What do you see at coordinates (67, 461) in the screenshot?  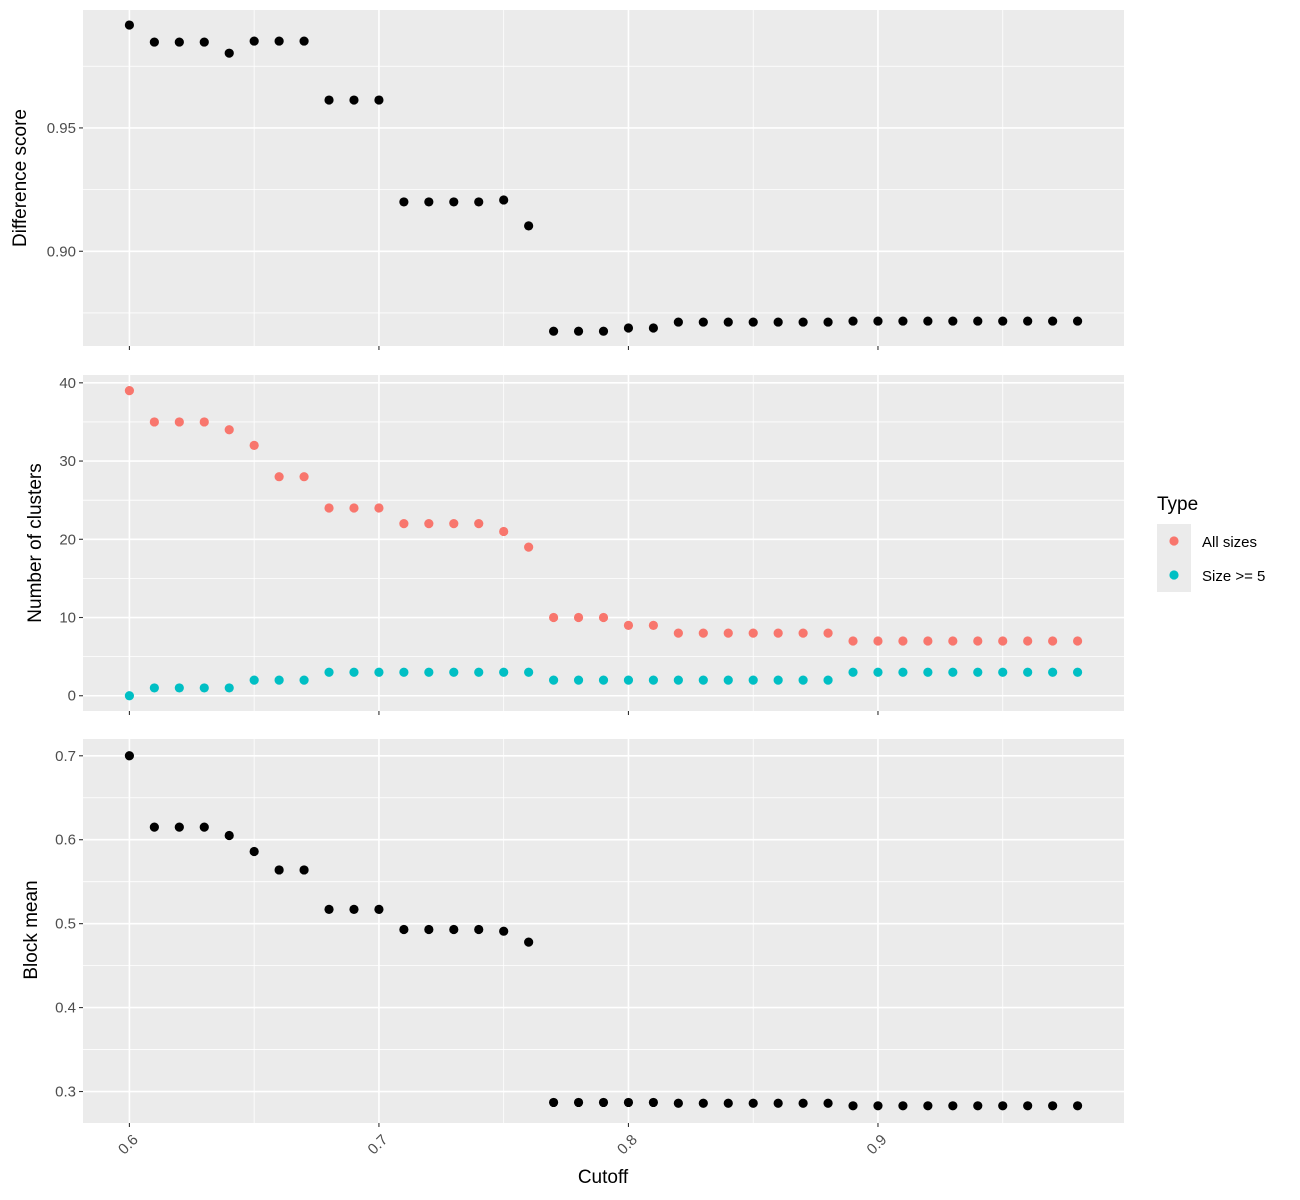 I see `number-of-clusters-y-tick-label: 30` at bounding box center [67, 461].